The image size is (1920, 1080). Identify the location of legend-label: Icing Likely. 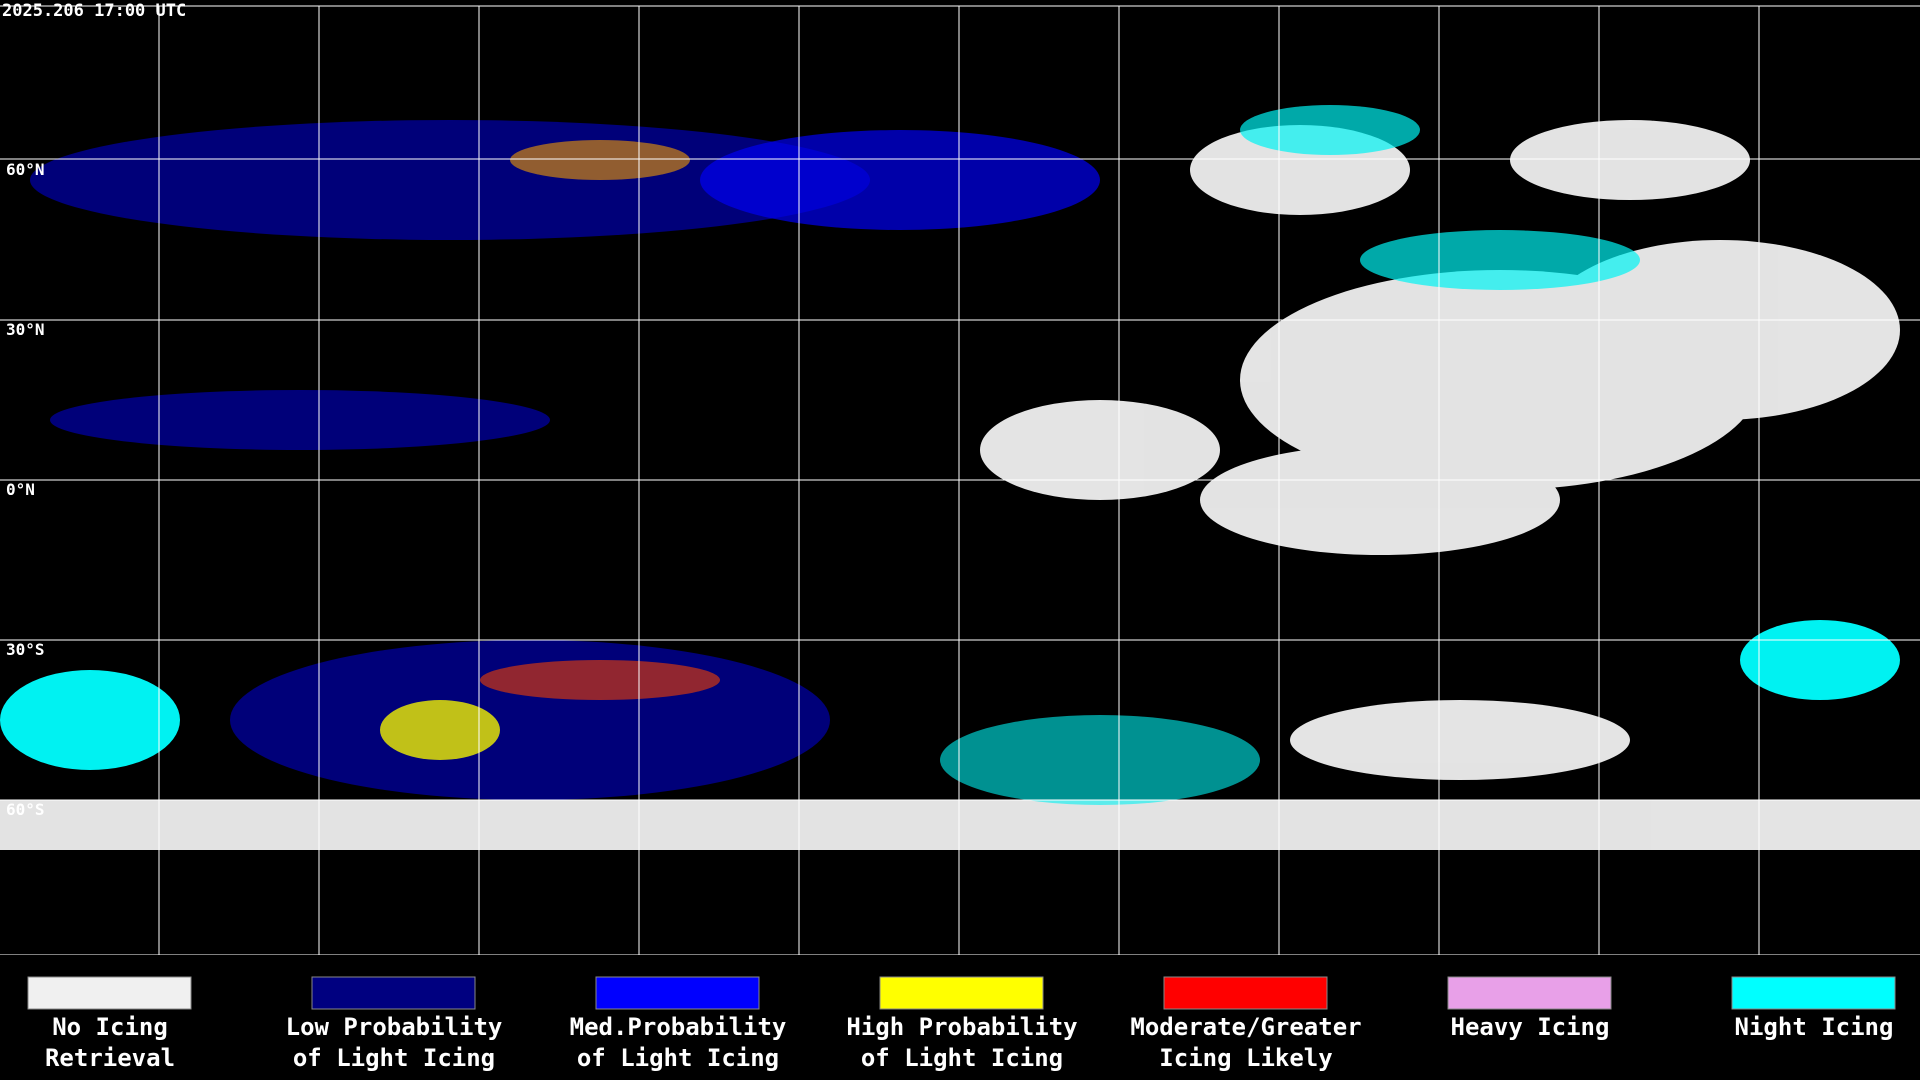
(1245, 1058).